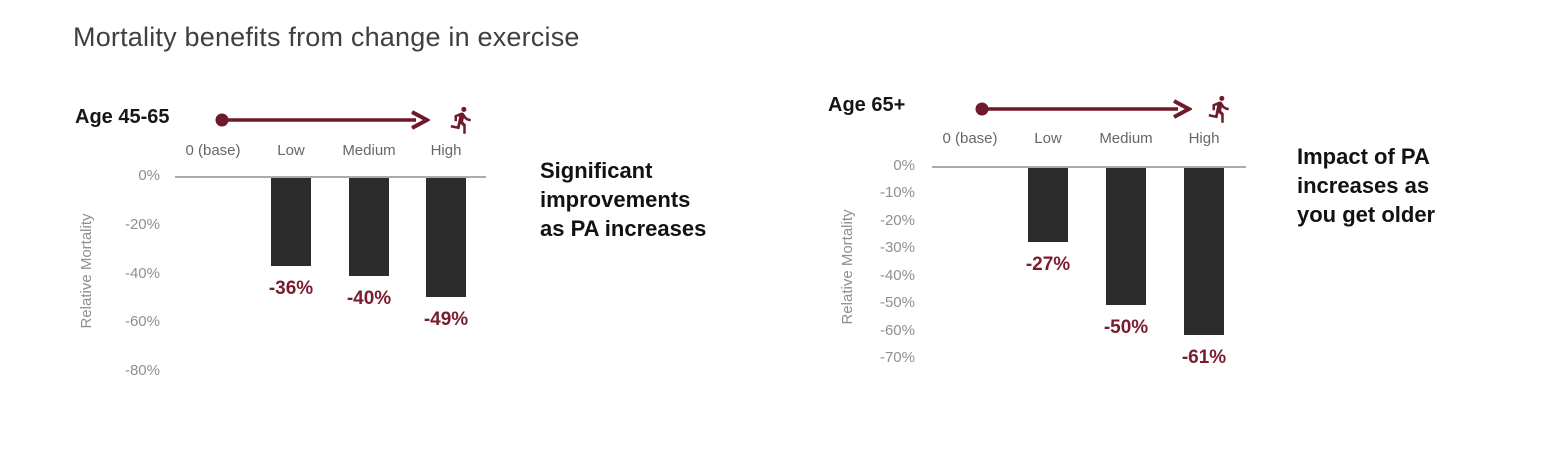 This screenshot has width=1556, height=450. What do you see at coordinates (291, 288) in the screenshot?
I see `value-label-low: -36%` at bounding box center [291, 288].